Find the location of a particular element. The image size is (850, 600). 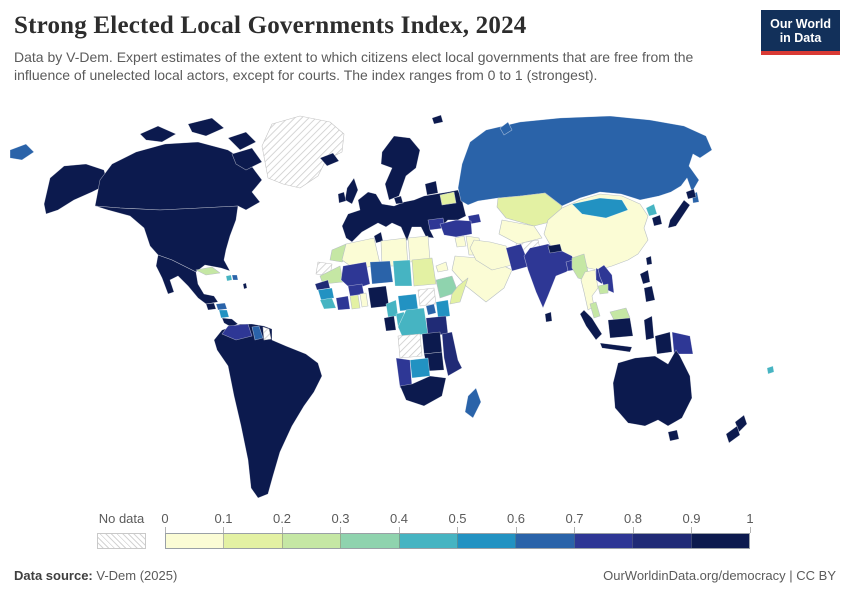

country-cambodia is located at coordinates (603, 289).